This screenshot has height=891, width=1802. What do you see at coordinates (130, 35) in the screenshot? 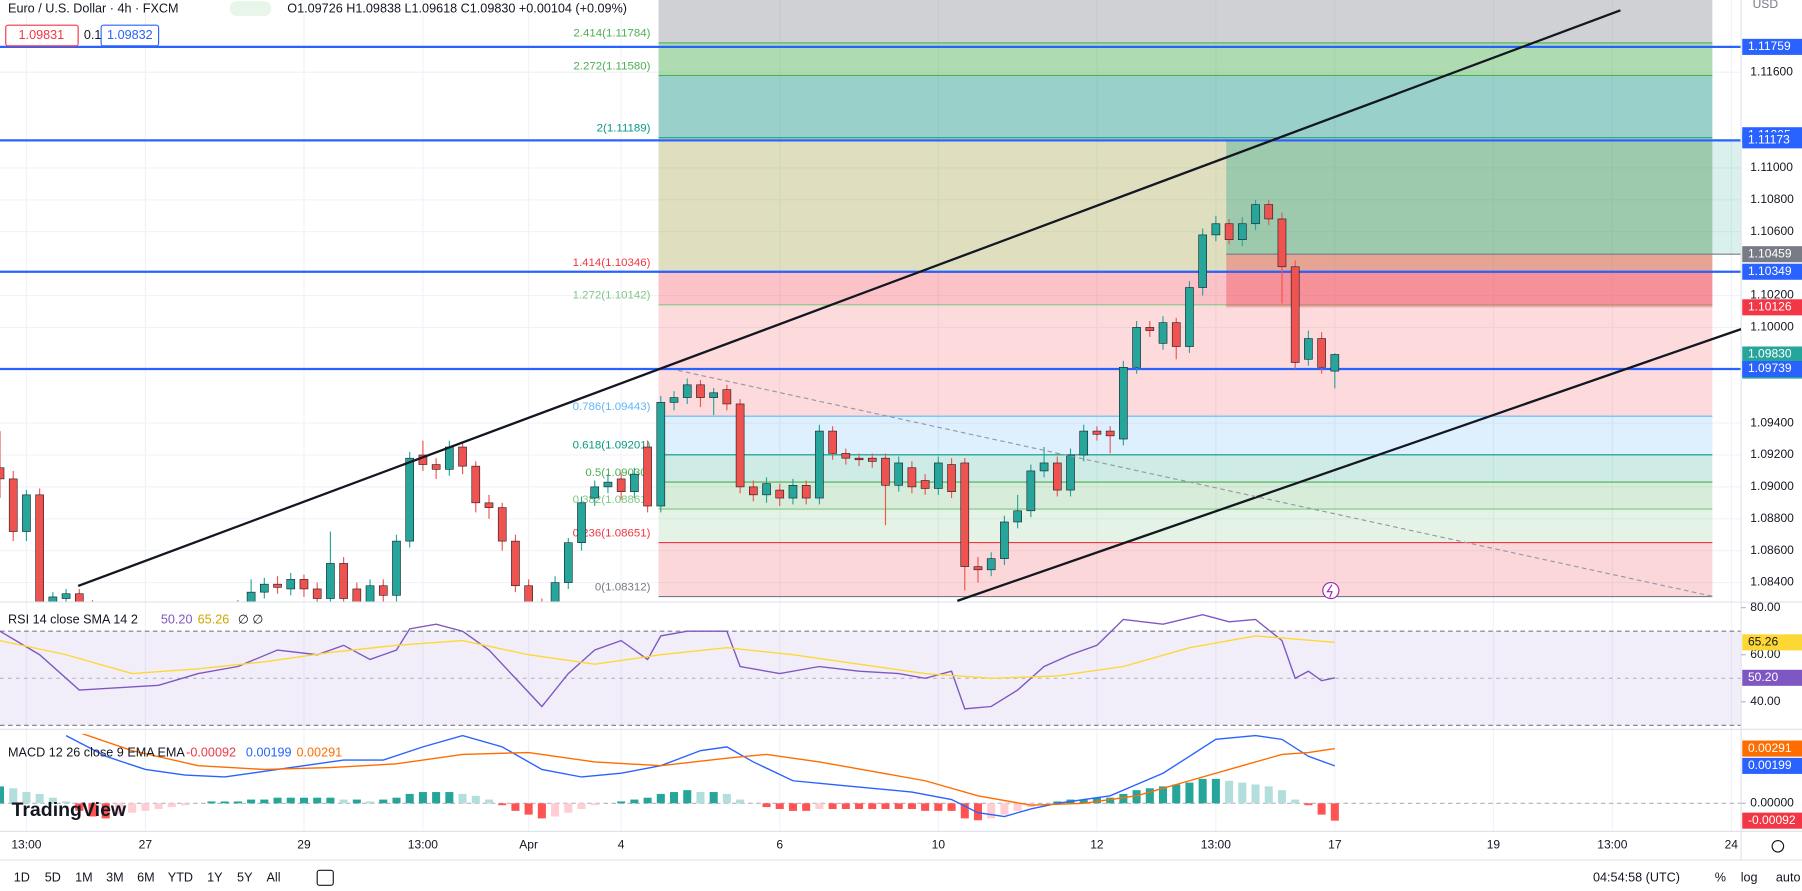
I see `buy-button` at bounding box center [130, 35].